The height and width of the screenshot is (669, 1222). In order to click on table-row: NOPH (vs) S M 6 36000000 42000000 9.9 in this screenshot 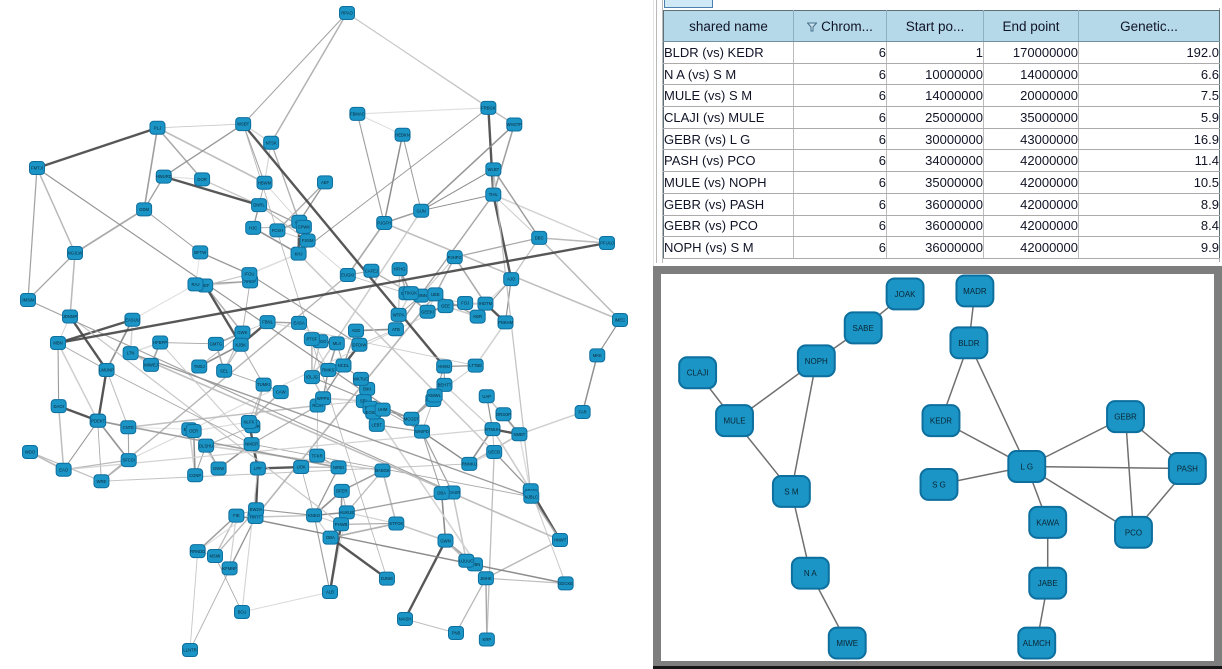, I will do `click(941, 247)`.